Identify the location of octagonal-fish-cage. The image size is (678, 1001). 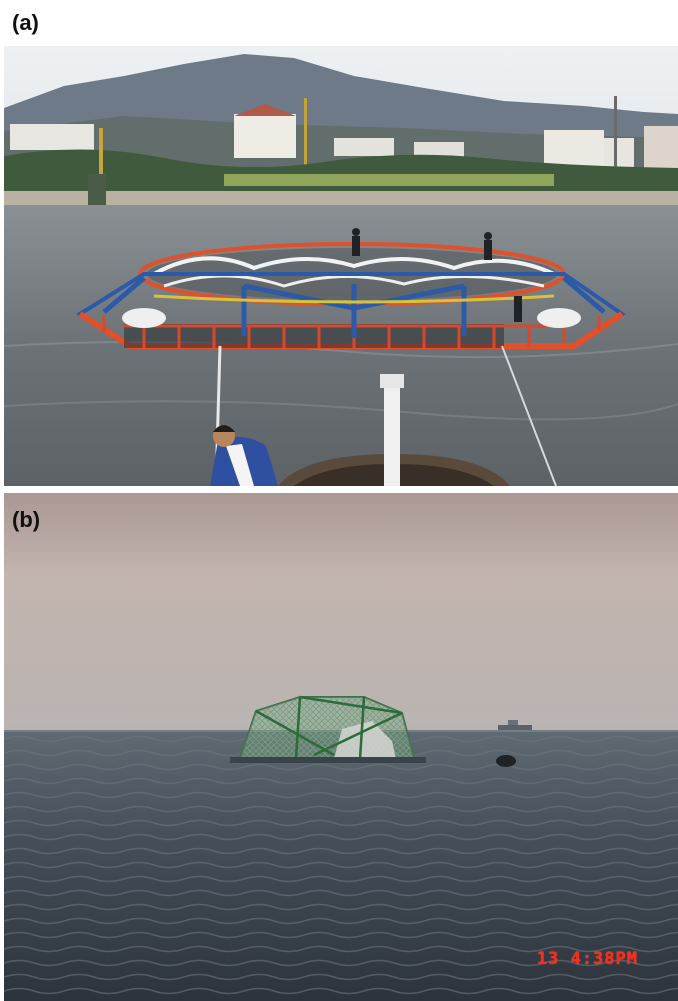
(351, 288).